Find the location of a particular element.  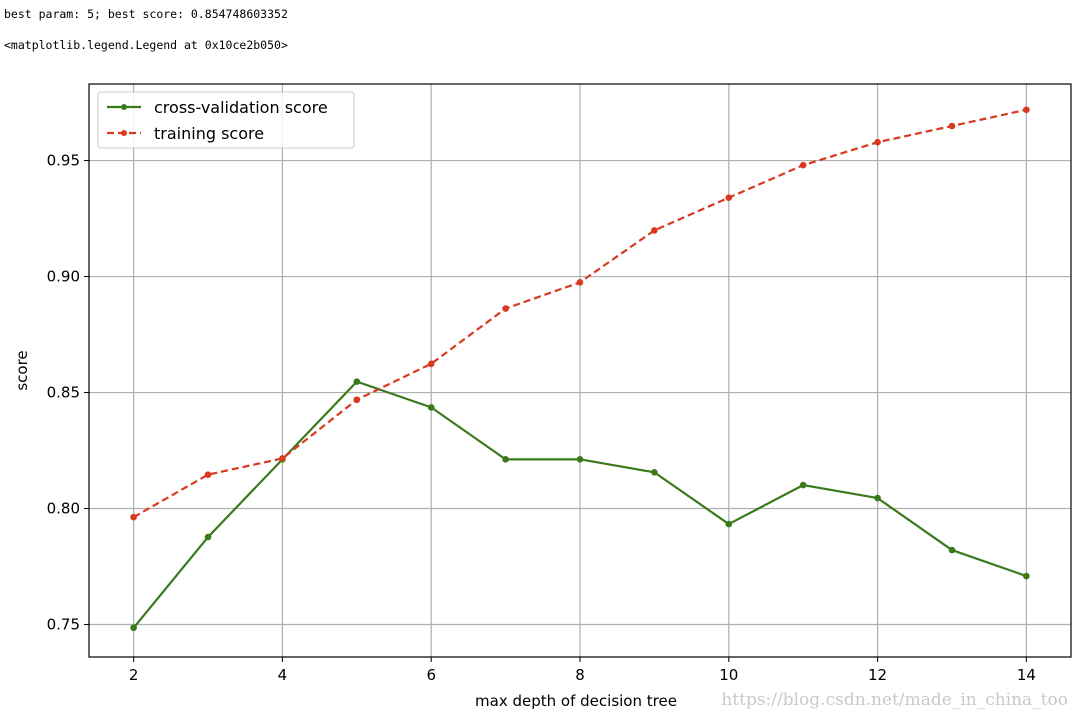

y-tick-label: 0.95 is located at coordinates (63, 161).